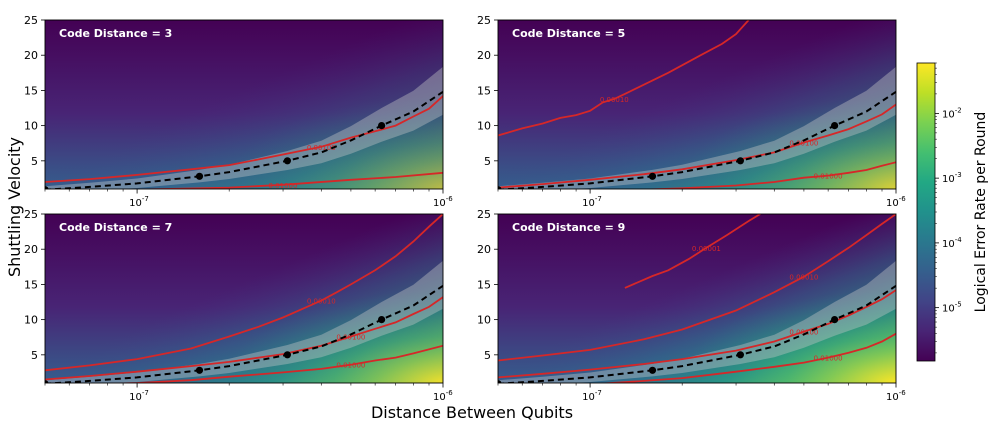  What do you see at coordinates (952, 113) in the screenshot?
I see `colorbar-tick-label: 10⁻²` at bounding box center [952, 113].